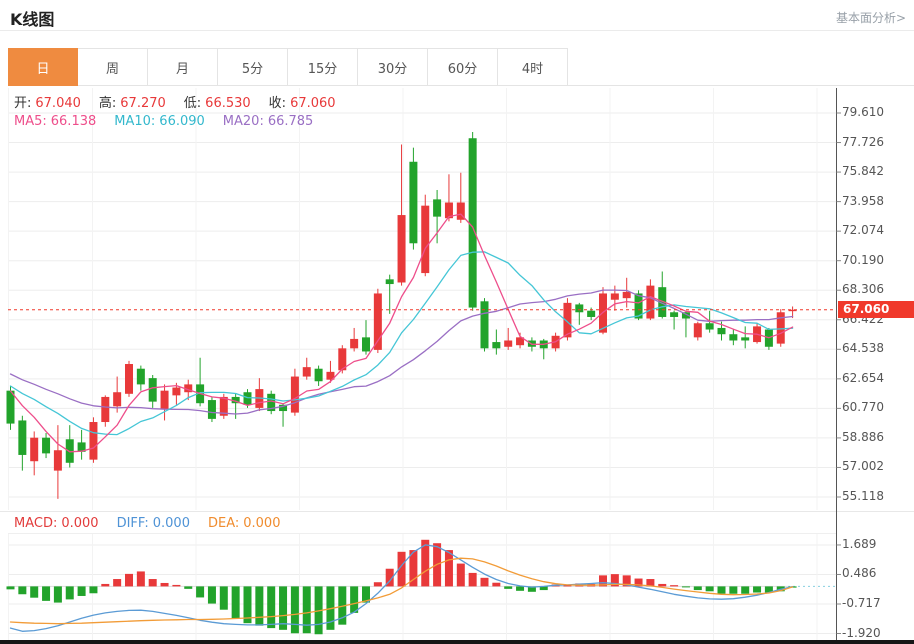  Describe the element at coordinates (863, 407) in the screenshot. I see `y-axis-label: 60.770` at that location.